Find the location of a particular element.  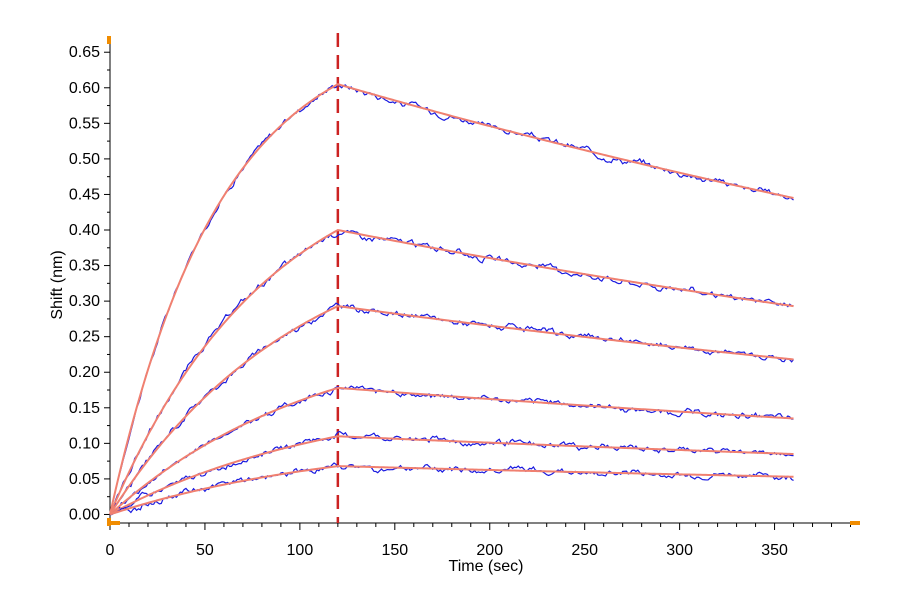

x-tick-label: 300 is located at coordinates (679, 550).